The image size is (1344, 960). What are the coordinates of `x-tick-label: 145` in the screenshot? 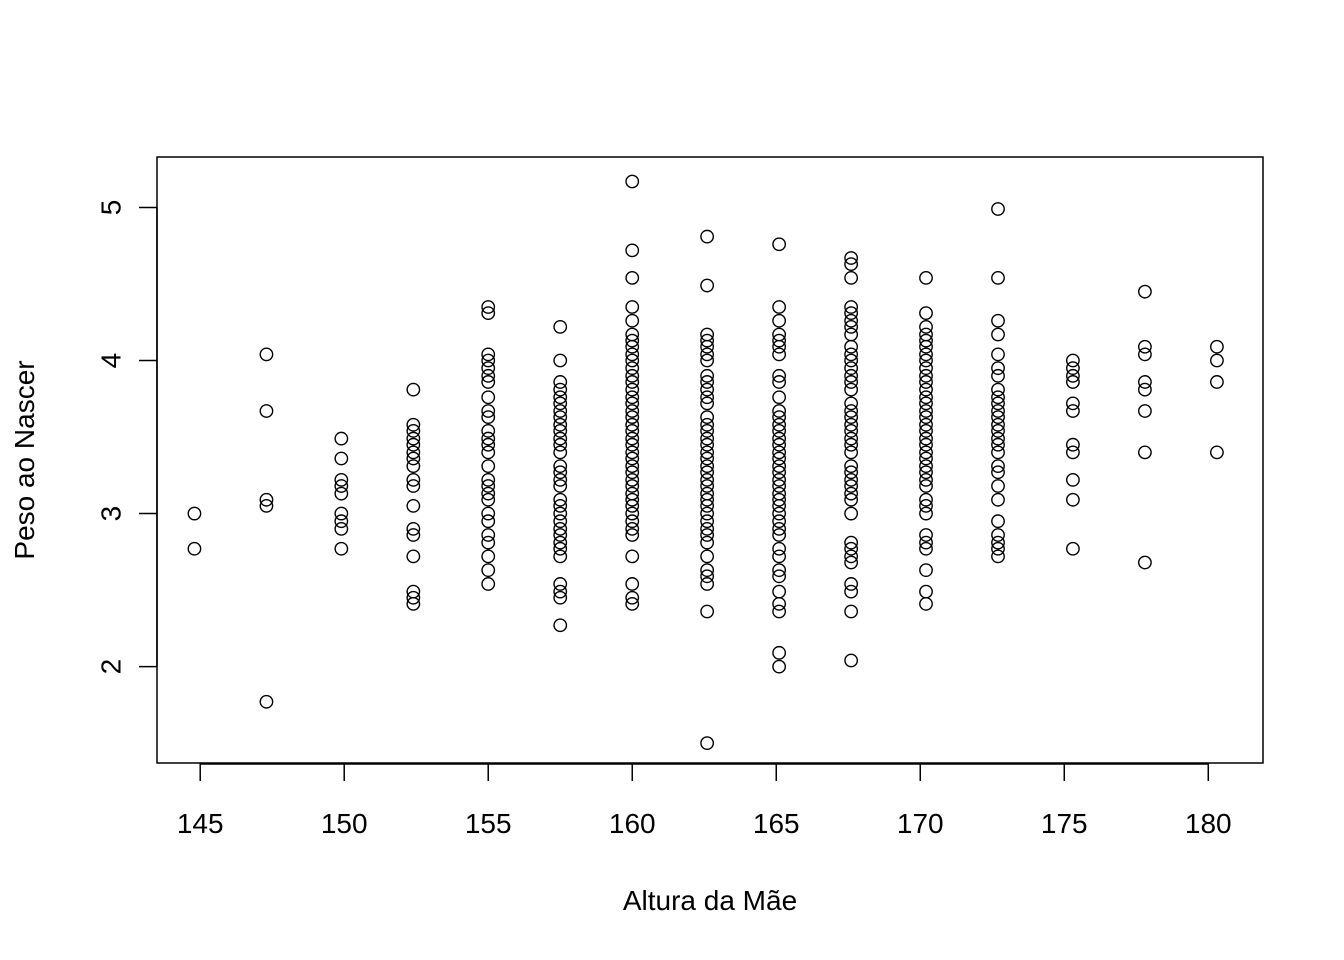 It's located at (200, 823).